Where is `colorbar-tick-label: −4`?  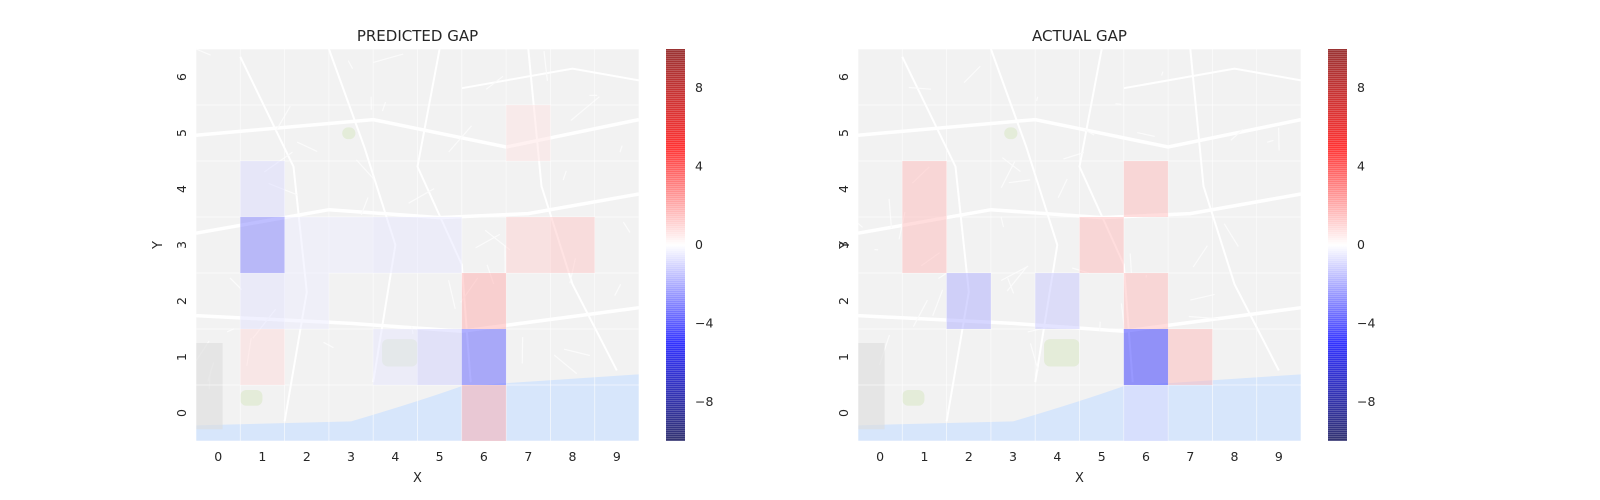 colorbar-tick-label: −4 is located at coordinates (1366, 322).